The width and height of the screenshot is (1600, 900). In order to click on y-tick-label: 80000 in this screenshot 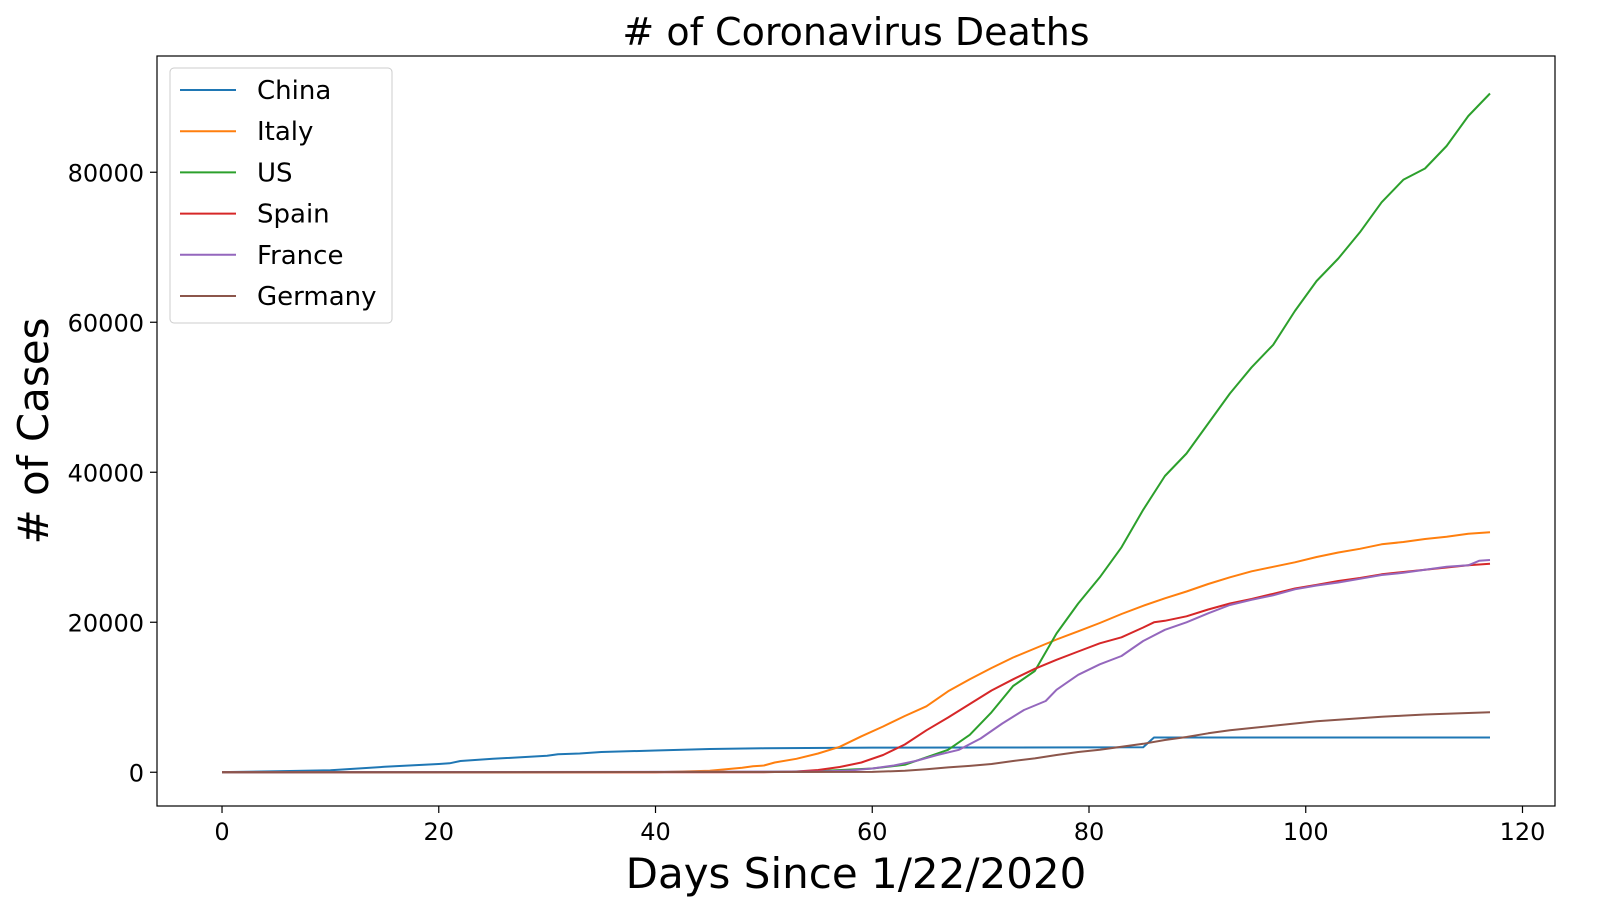, I will do `click(106, 173)`.